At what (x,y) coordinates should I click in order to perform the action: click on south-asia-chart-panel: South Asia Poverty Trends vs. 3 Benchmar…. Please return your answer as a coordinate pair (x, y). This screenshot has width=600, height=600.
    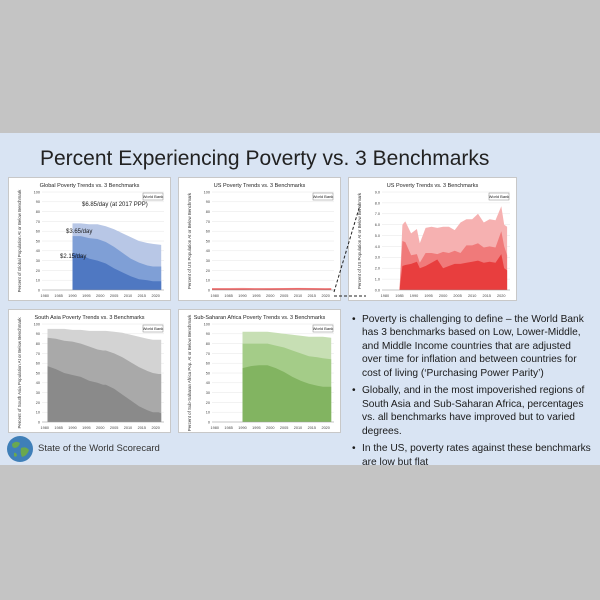
    Looking at the image, I should click on (89, 371).